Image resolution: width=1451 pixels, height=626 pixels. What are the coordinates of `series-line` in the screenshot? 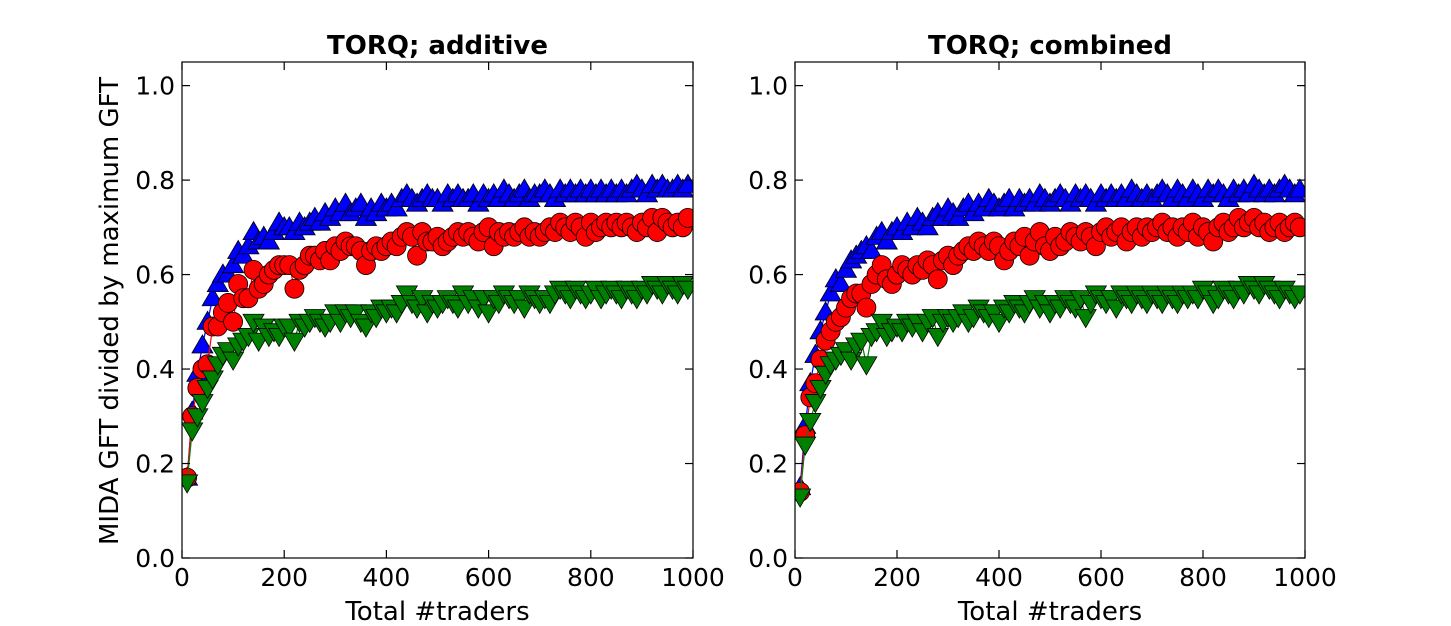 It's located at (437, 347).